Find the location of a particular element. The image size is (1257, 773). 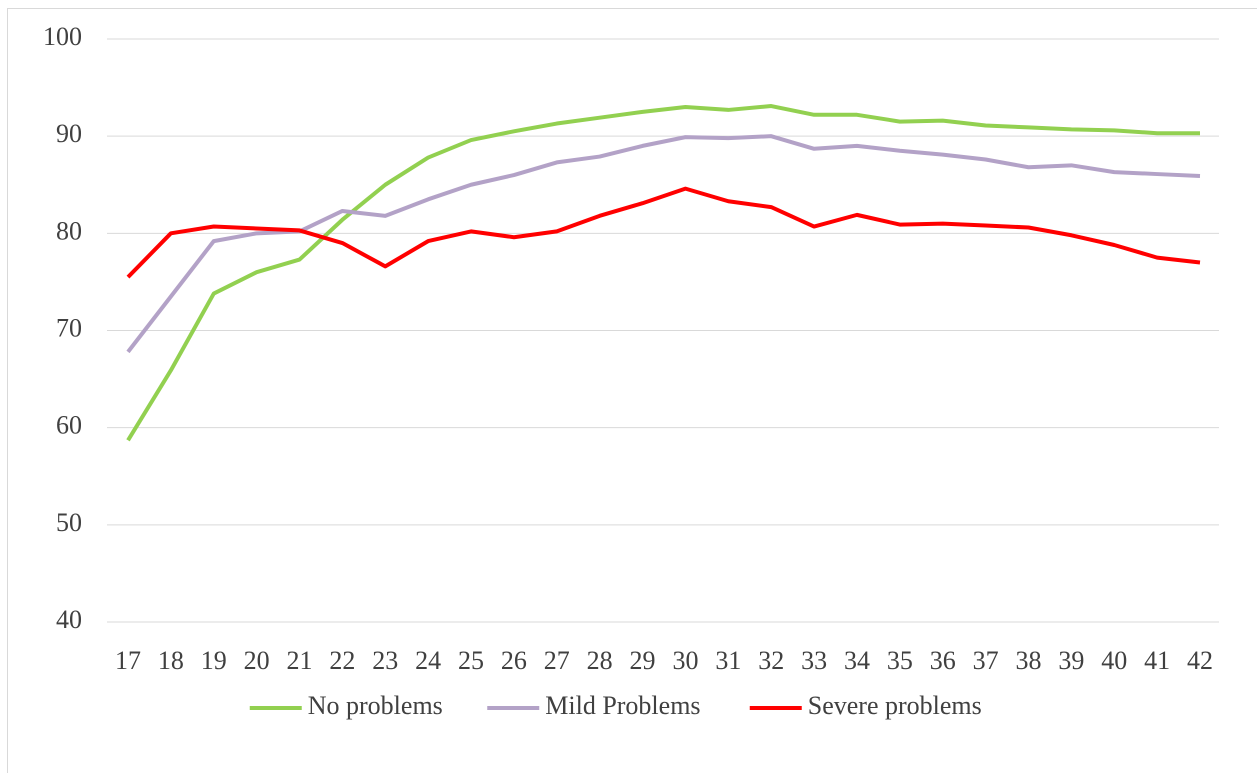

x-tick-label: 27 is located at coordinates (557, 660).